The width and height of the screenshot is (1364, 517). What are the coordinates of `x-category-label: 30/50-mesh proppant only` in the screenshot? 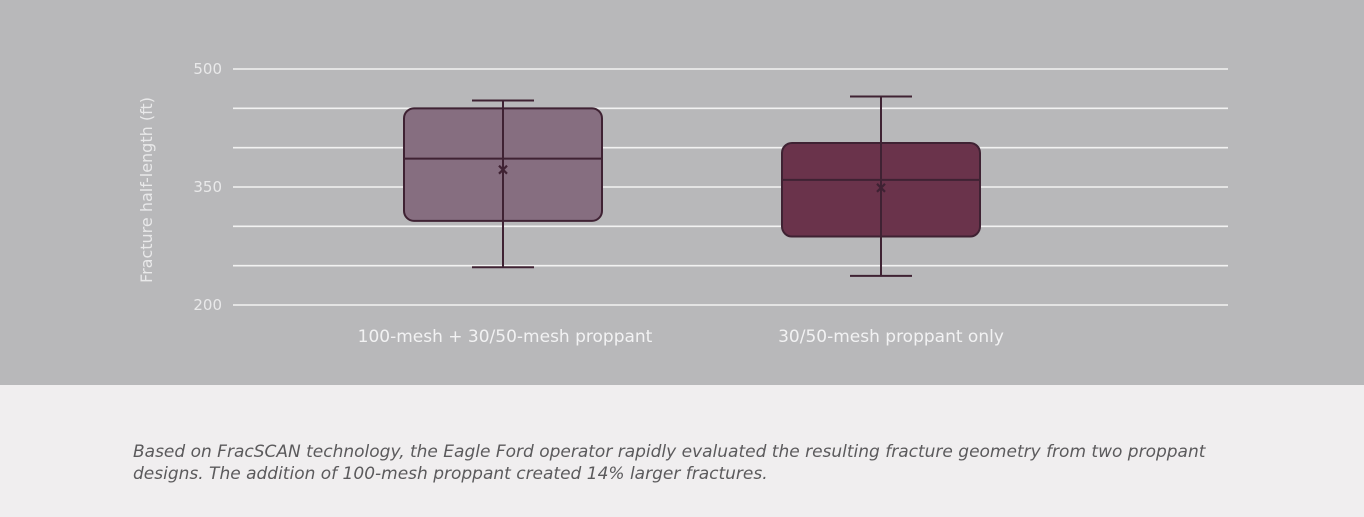 It's located at (891, 337).